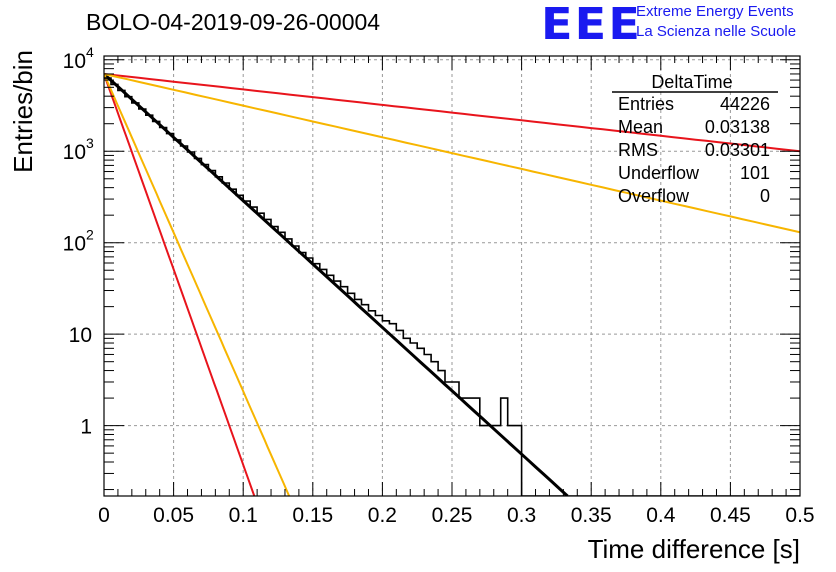 Image resolution: width=836 pixels, height=572 pixels. Describe the element at coordinates (730, 515) in the screenshot. I see `x-tick-label: 0.45` at that location.